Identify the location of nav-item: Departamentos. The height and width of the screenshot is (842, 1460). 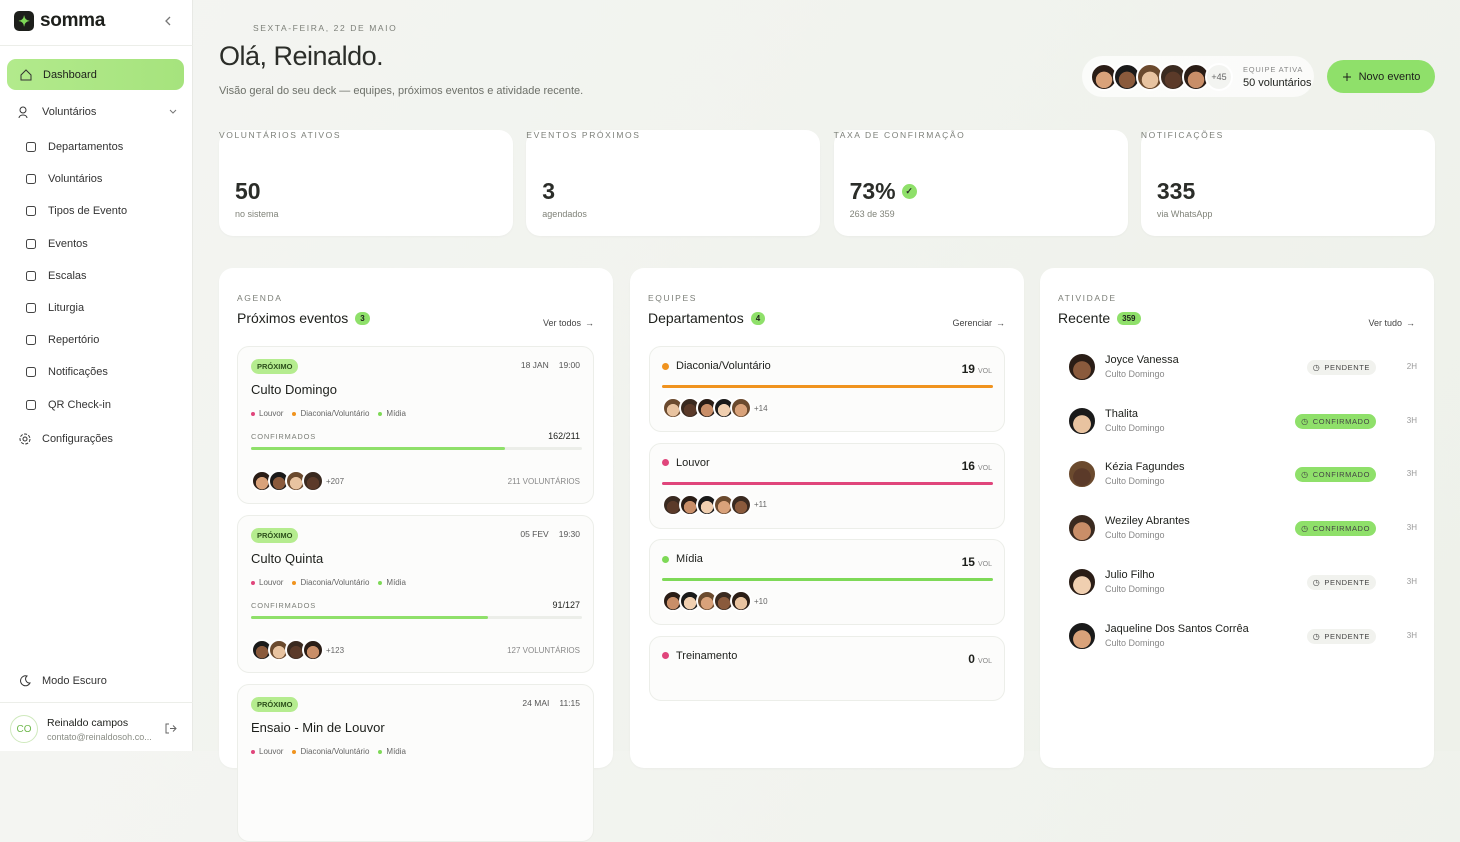
(73, 147).